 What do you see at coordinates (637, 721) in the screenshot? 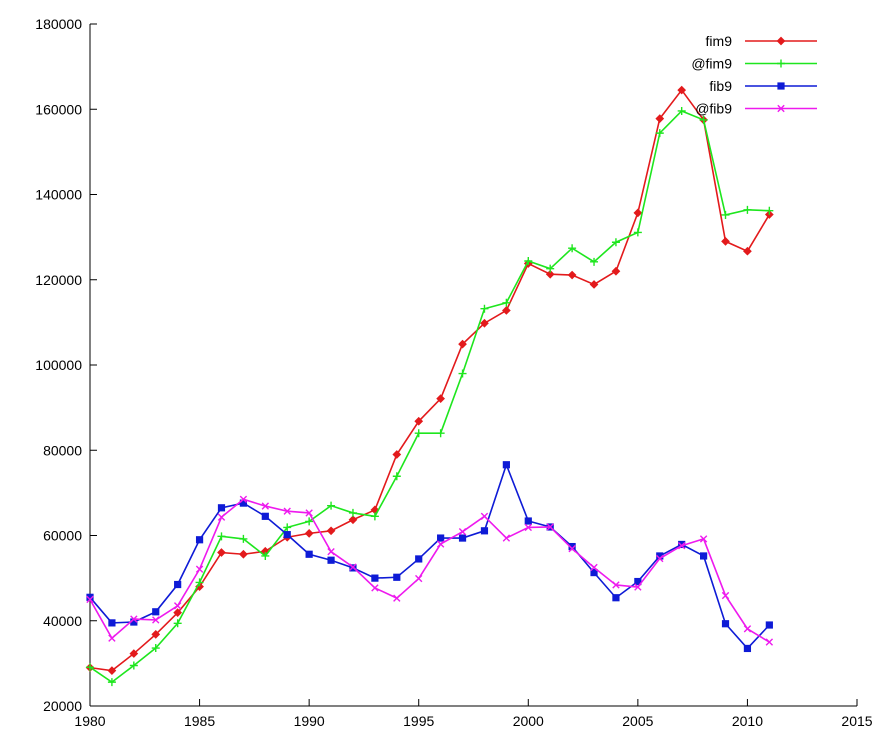
I see `x-tick-label: 2005` at bounding box center [637, 721].